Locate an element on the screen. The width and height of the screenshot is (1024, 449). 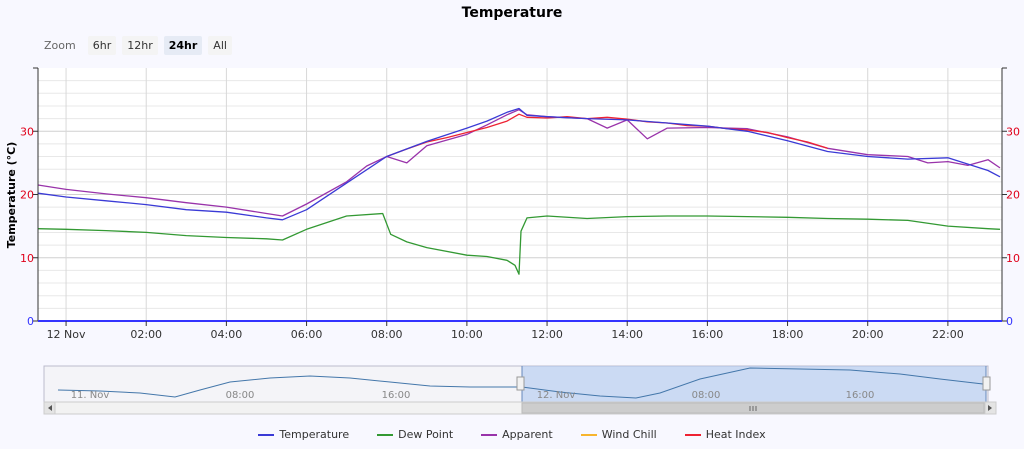
y-tick-label-right: 0 is located at coordinates (1009, 321).